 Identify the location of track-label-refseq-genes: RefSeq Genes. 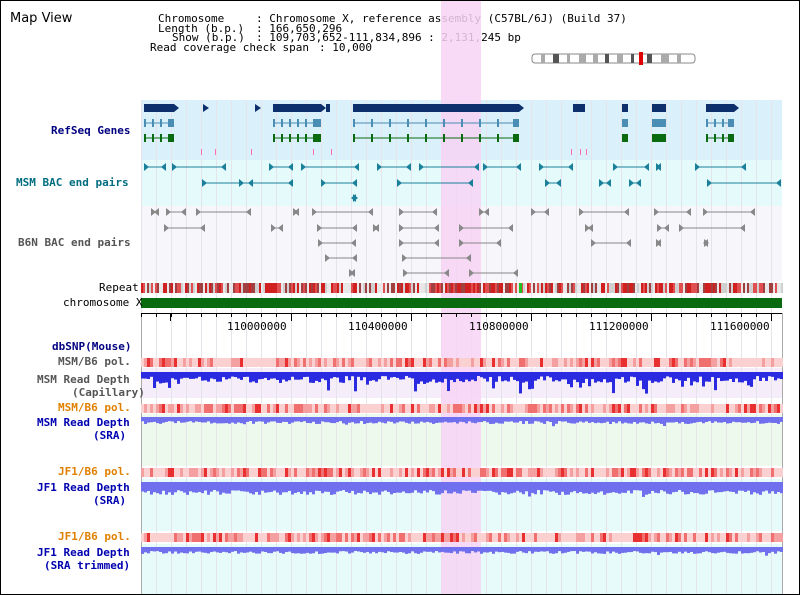
(91, 130).